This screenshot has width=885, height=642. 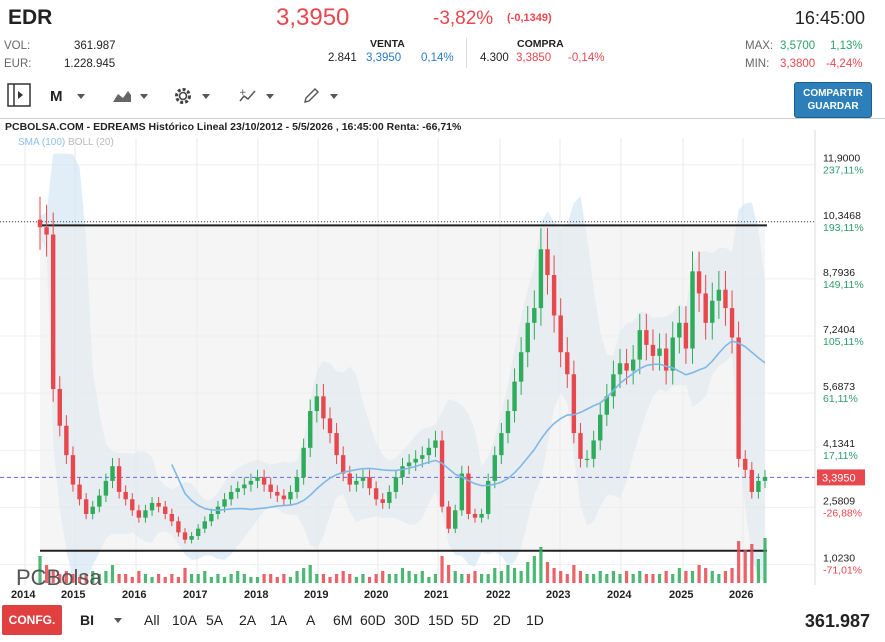 I want to click on config-button: CONFG., so click(x=32, y=620).